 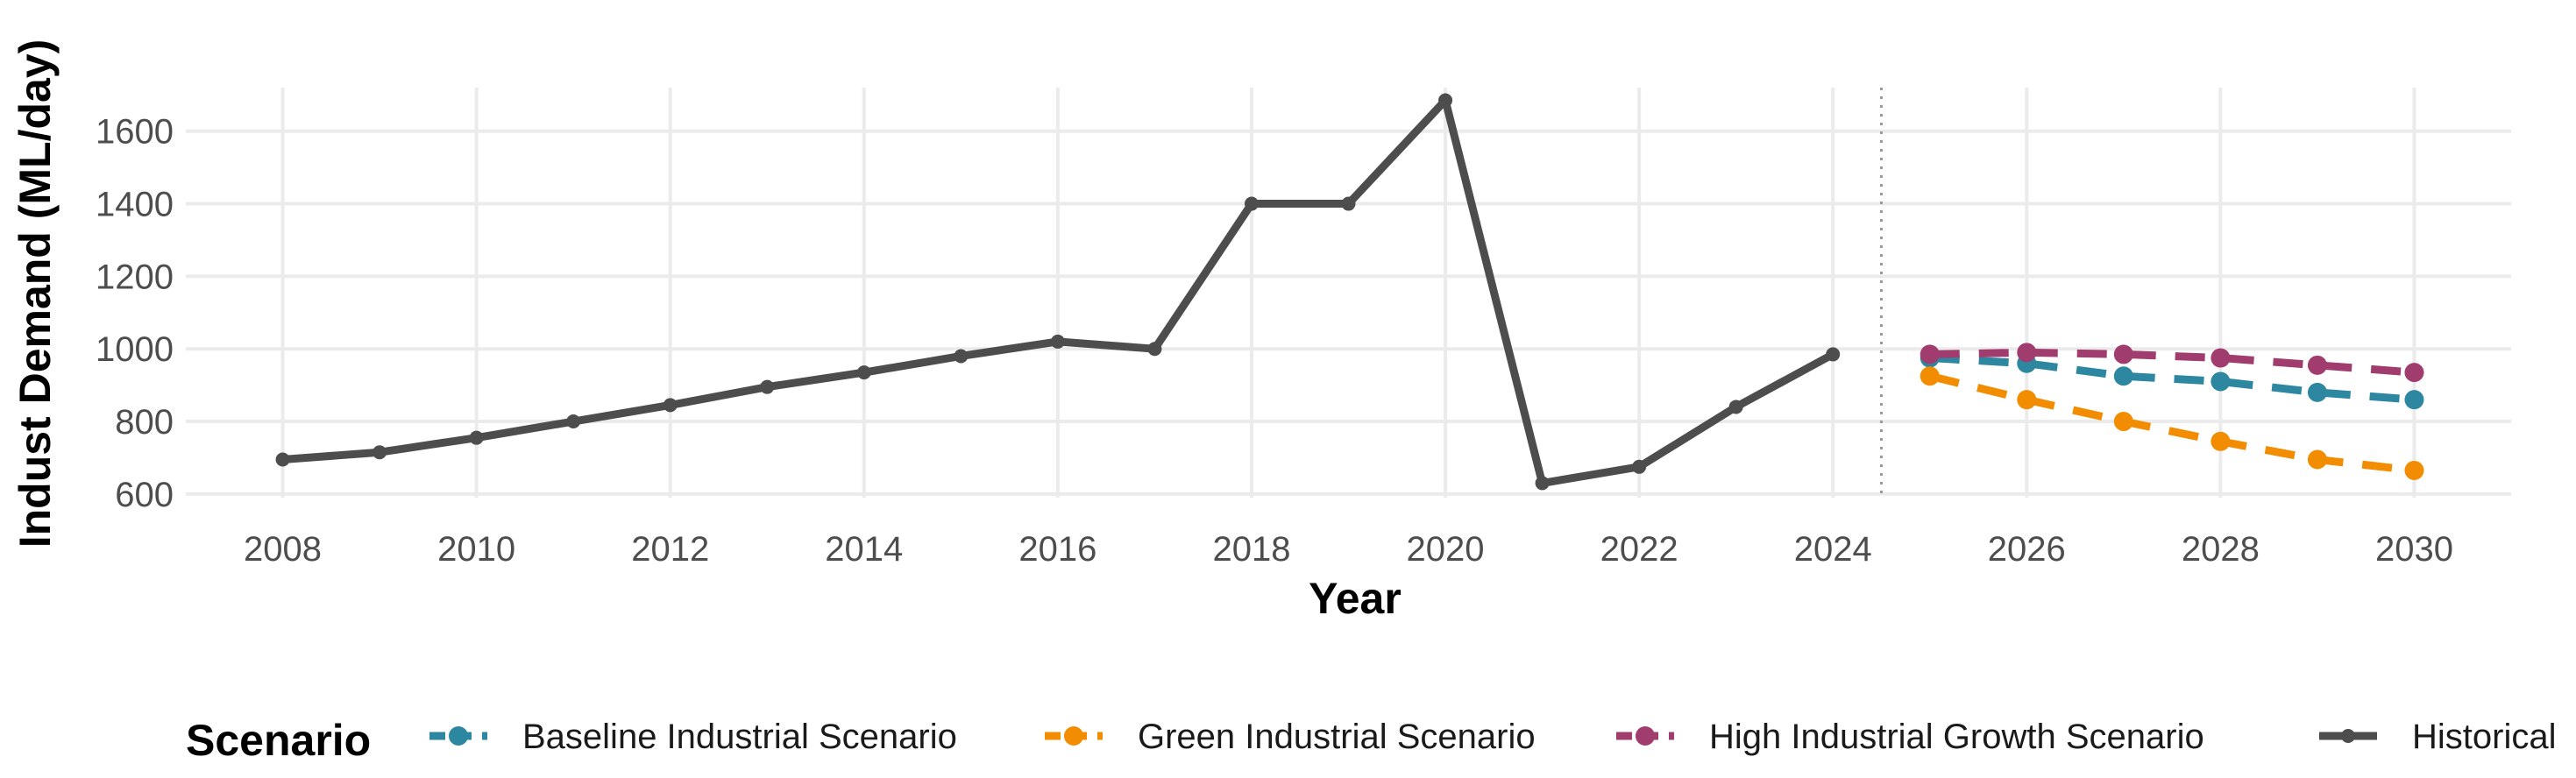 I want to click on series-green-industrial-scenario, so click(x=2172, y=423).